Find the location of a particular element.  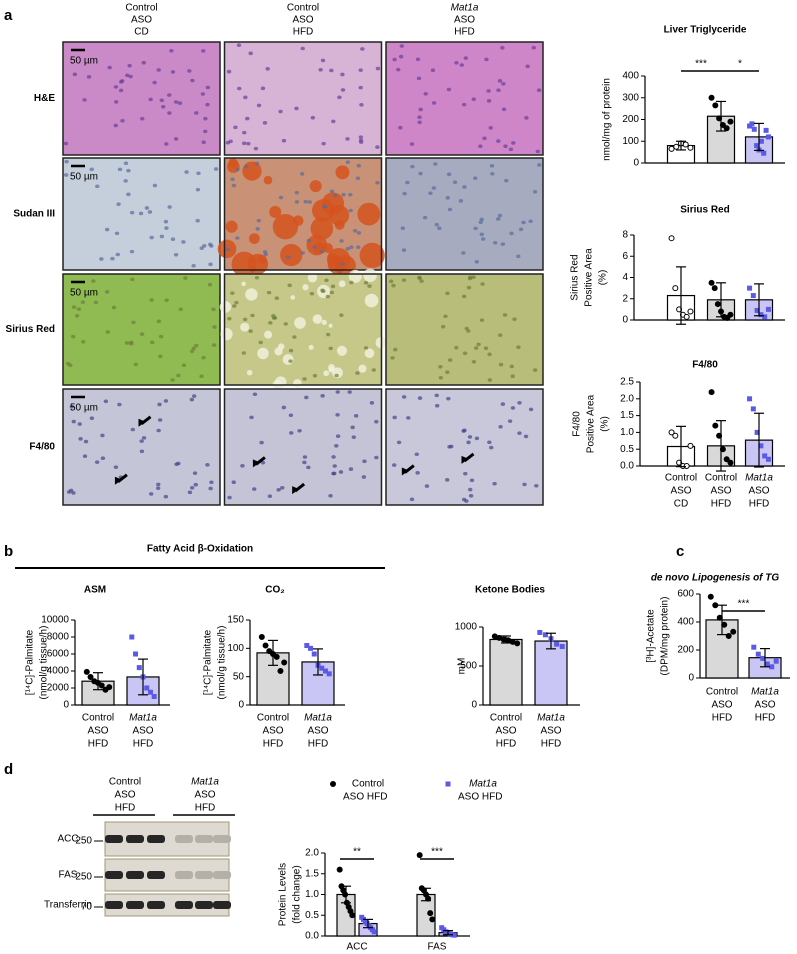

y-axis-label: (%) is located at coordinates (603, 278).